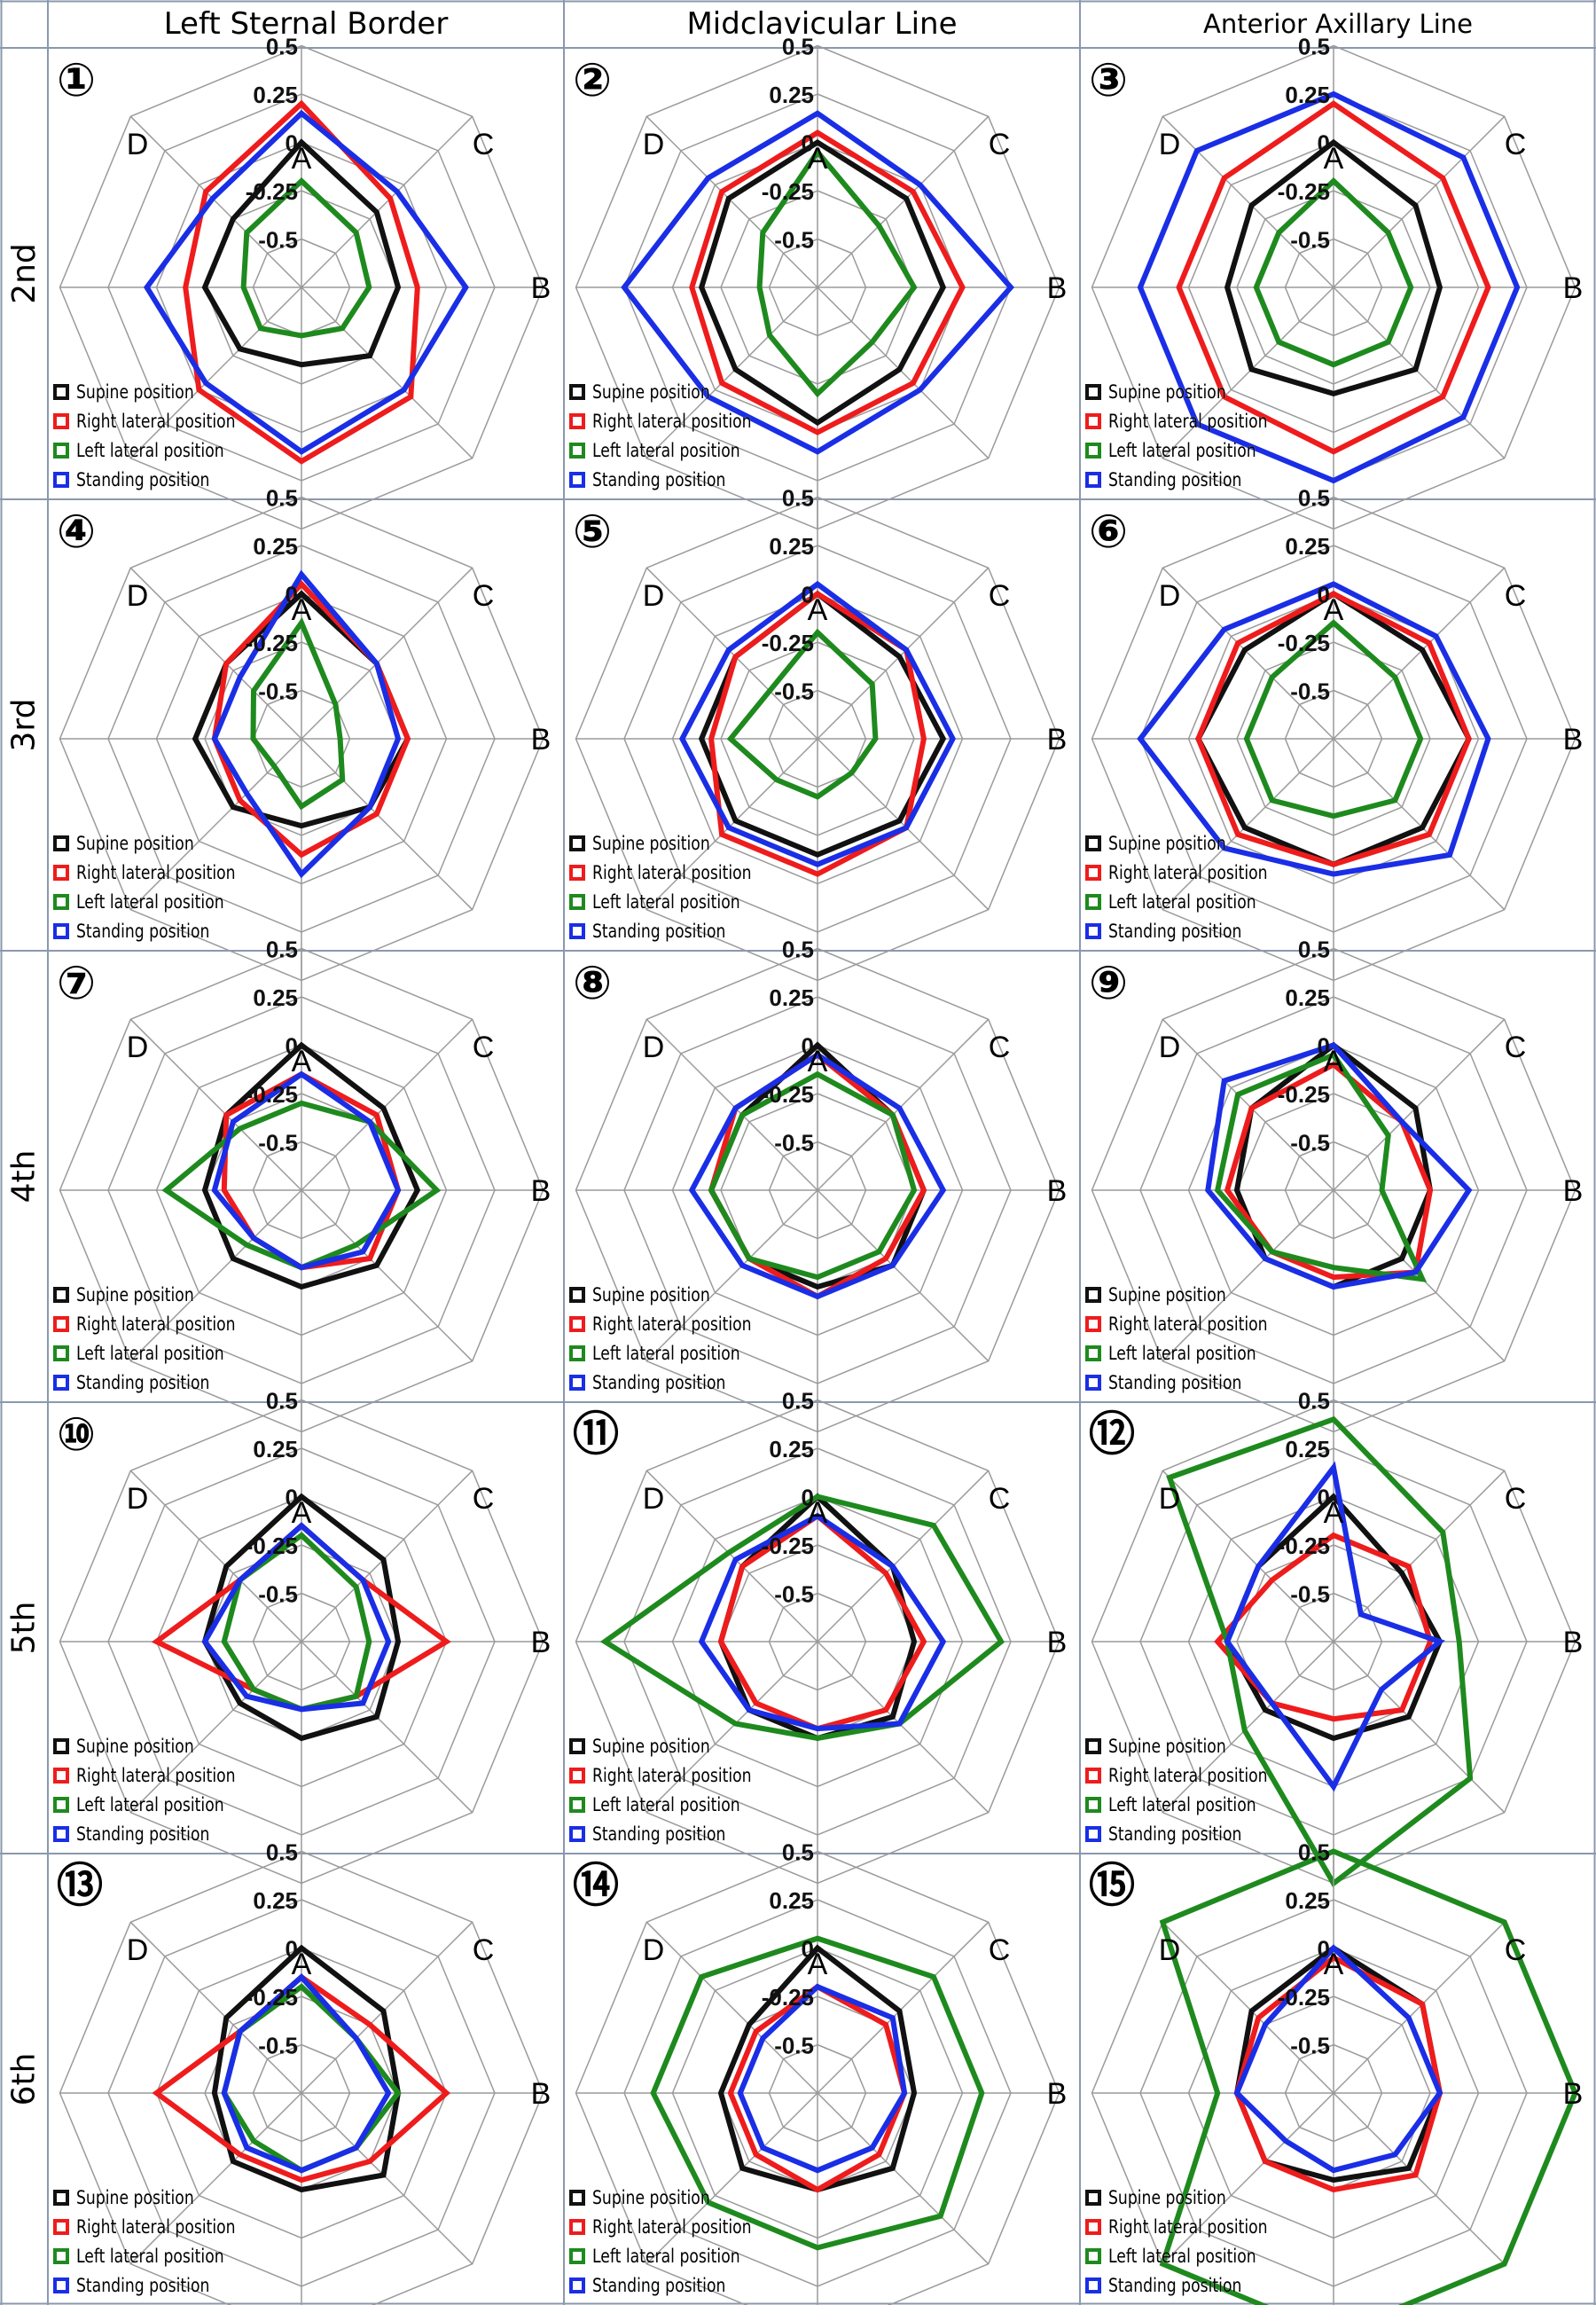 The width and height of the screenshot is (1596, 2305). I want to click on radar-chart: 0.5 0.25 0 -0.25 -0.5 A B C D③, so click(1336, 282).